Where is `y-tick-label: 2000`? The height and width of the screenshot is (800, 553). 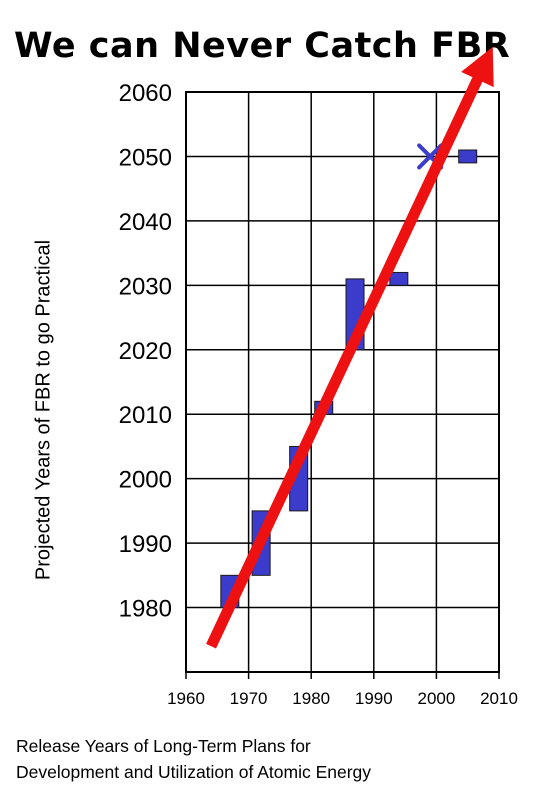
y-tick-label: 2000 is located at coordinates (145, 480).